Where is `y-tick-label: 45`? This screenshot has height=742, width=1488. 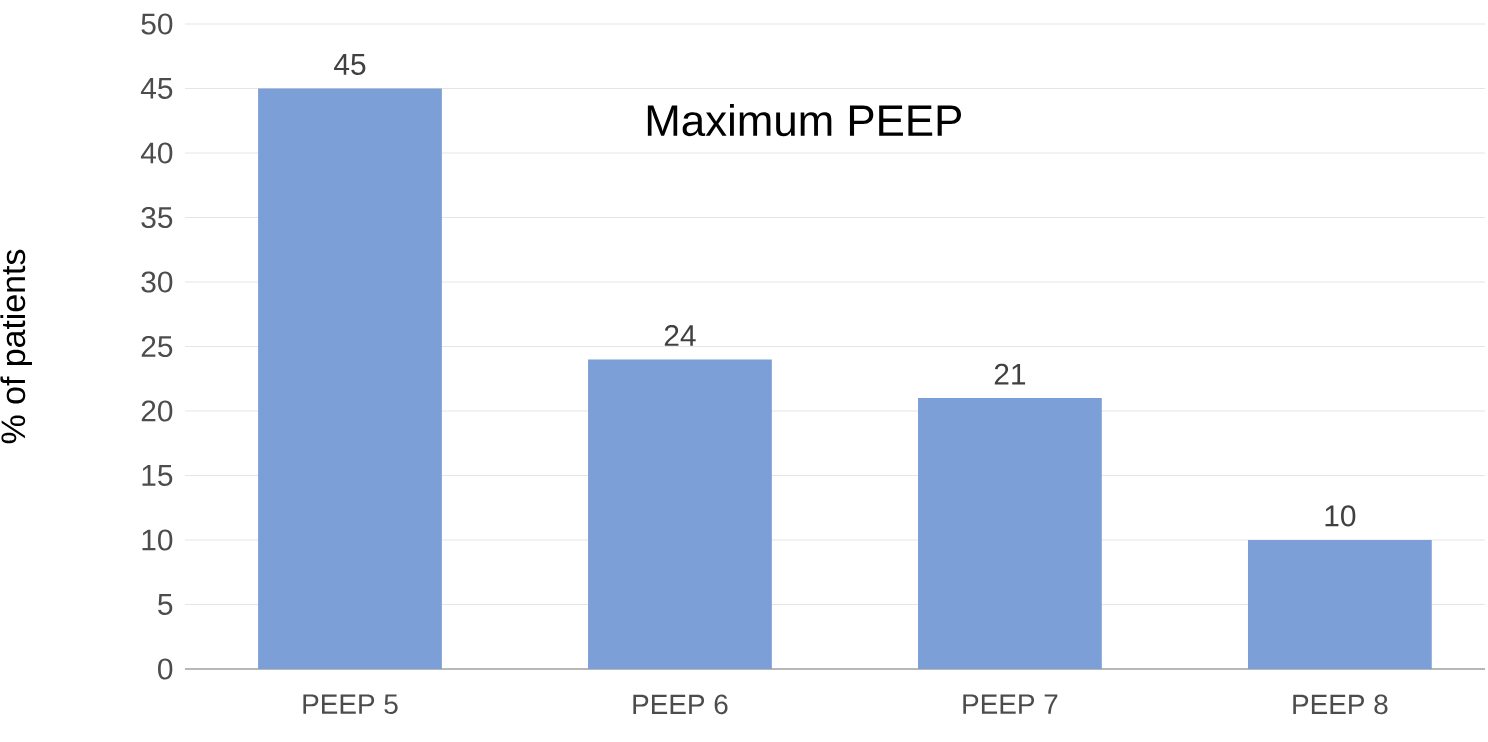 y-tick-label: 45 is located at coordinates (156, 88).